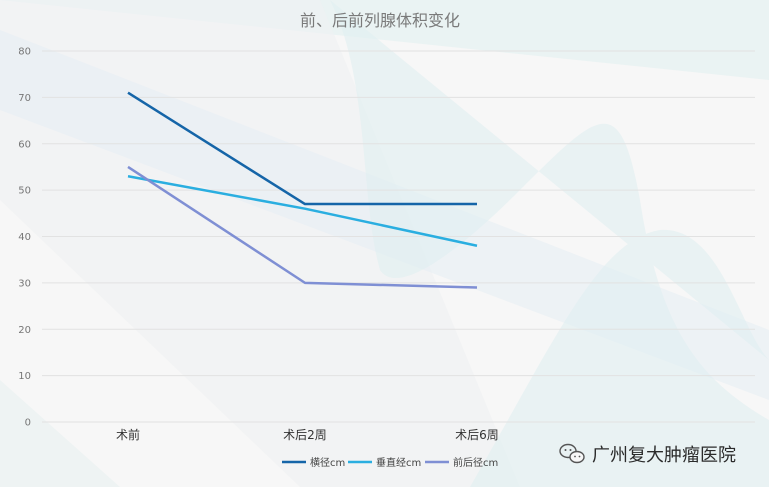  I want to click on y-tick-label: 60, so click(24, 144).